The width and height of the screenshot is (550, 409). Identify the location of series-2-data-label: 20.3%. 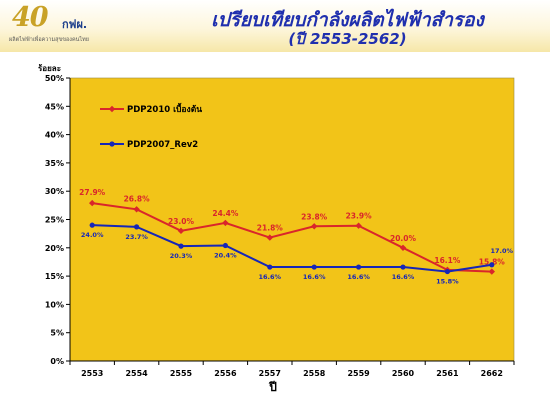
(181, 256).